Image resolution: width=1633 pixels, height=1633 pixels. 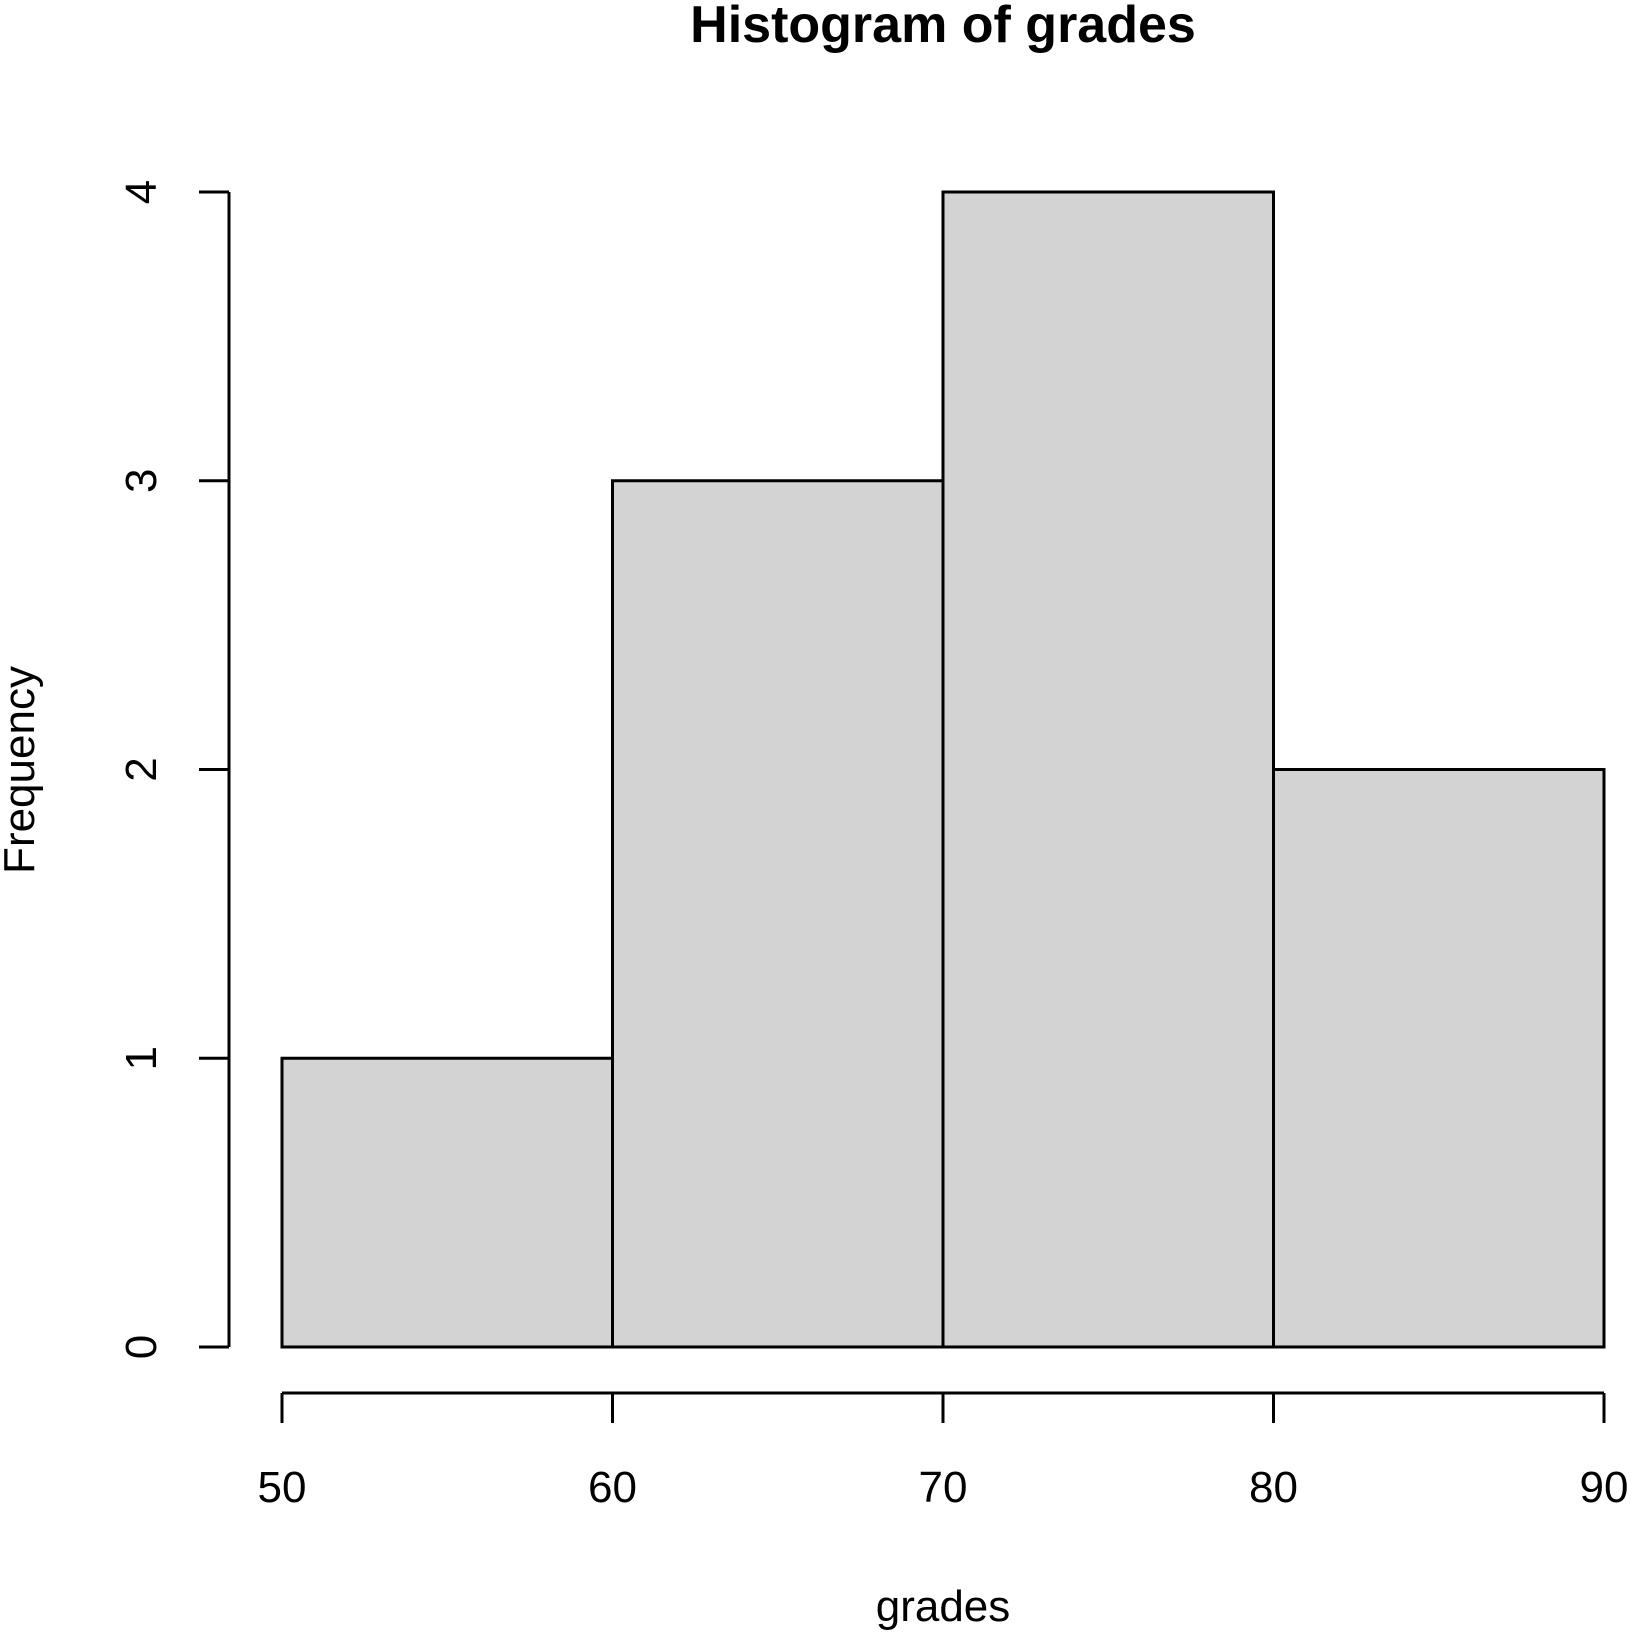 What do you see at coordinates (141, 192) in the screenshot?
I see `y-tick-label-4: 4` at bounding box center [141, 192].